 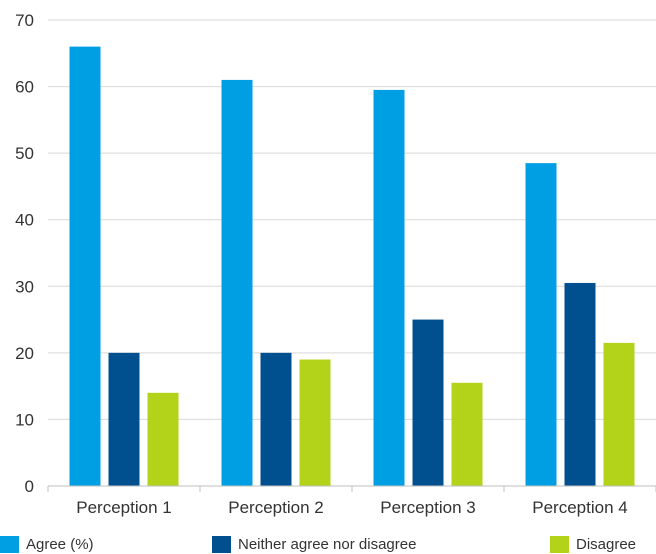 I want to click on legend-swatch-disagree, so click(x=559, y=544).